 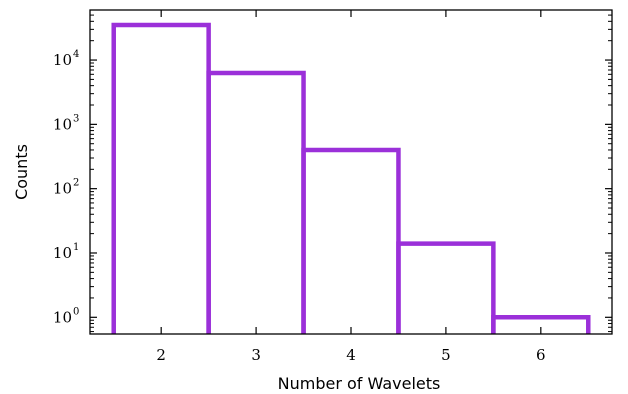 What do you see at coordinates (351, 355) in the screenshot?
I see `x-tick-label: 4` at bounding box center [351, 355].